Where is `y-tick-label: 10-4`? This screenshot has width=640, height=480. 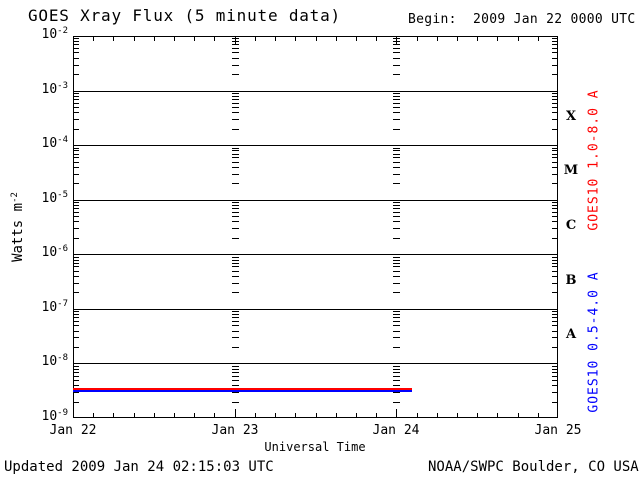 y-tick-label: 10-4 is located at coordinates (46, 143).